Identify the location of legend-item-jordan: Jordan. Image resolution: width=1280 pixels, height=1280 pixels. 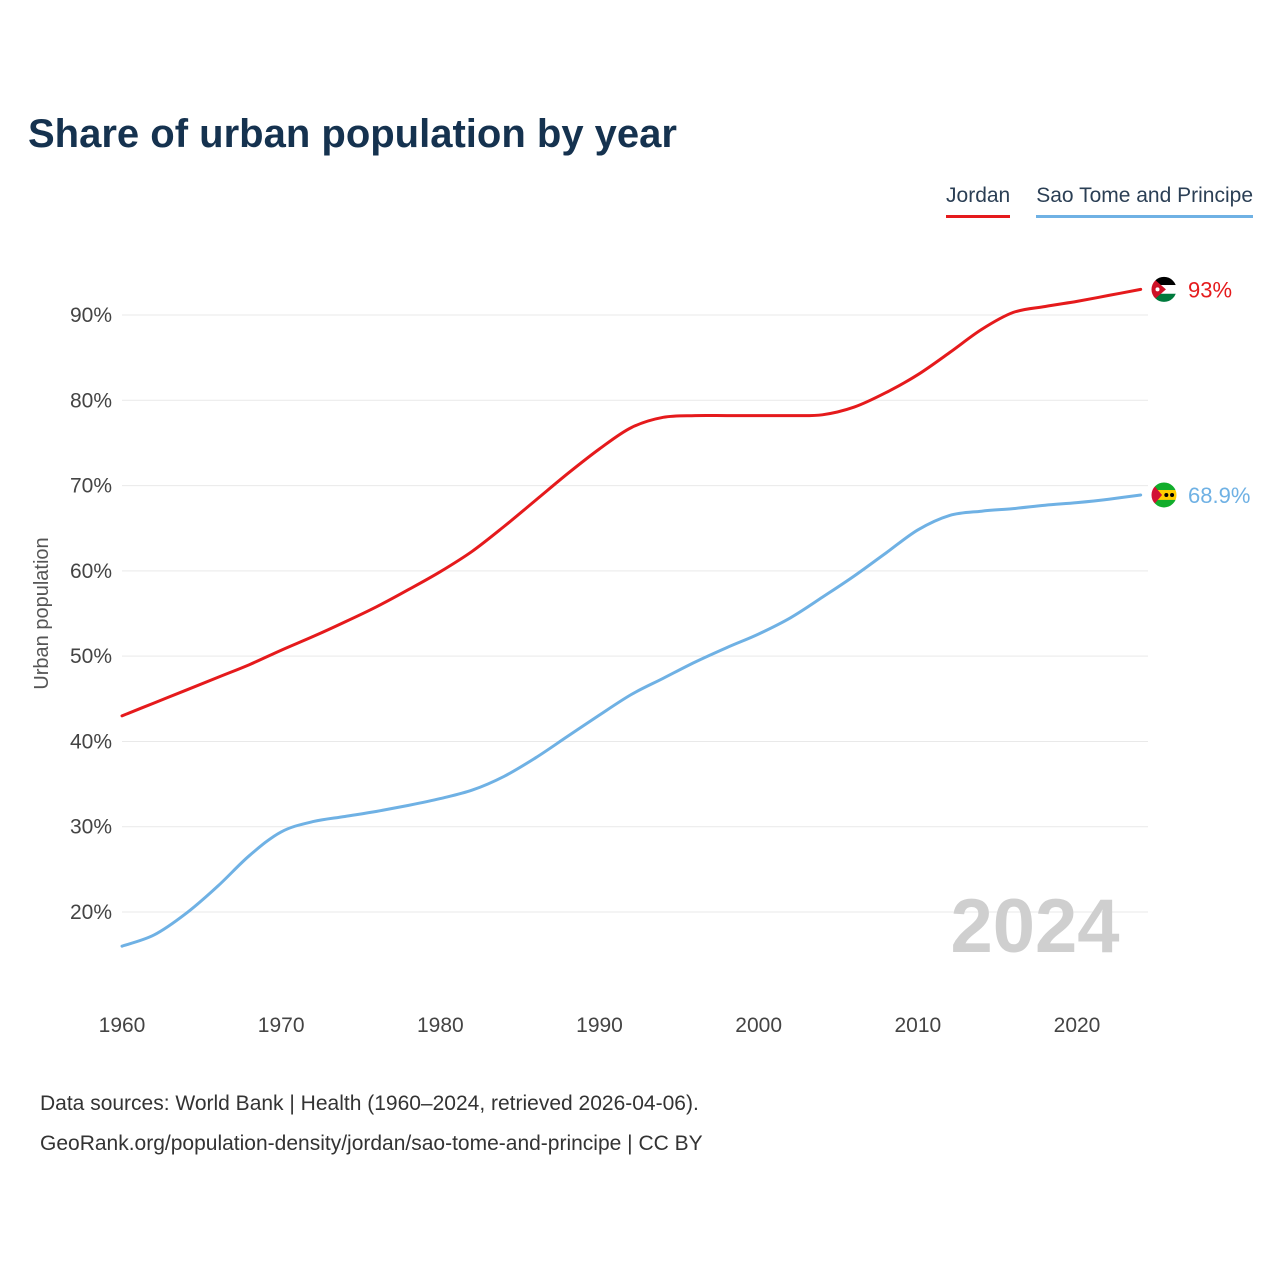
(978, 201).